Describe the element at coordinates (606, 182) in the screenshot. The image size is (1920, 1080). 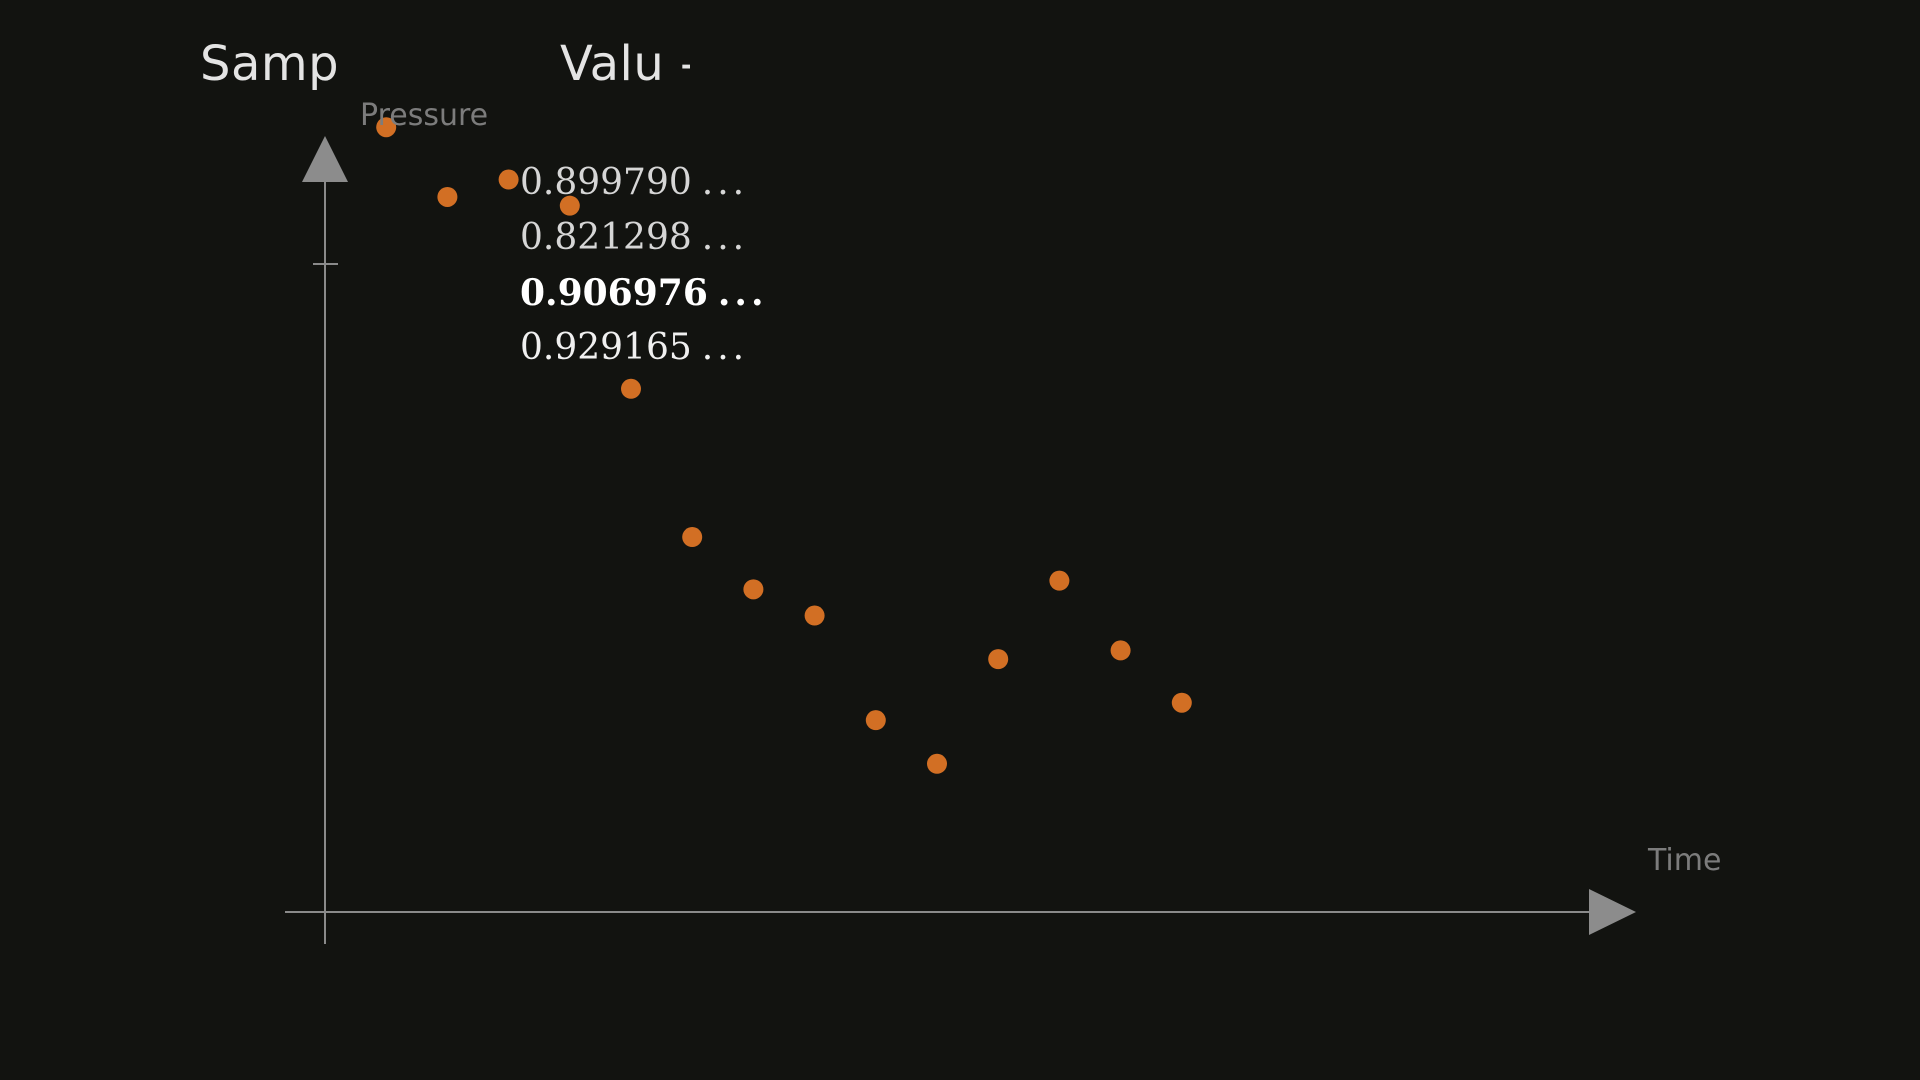
I see `value-text: 0.899790` at that location.